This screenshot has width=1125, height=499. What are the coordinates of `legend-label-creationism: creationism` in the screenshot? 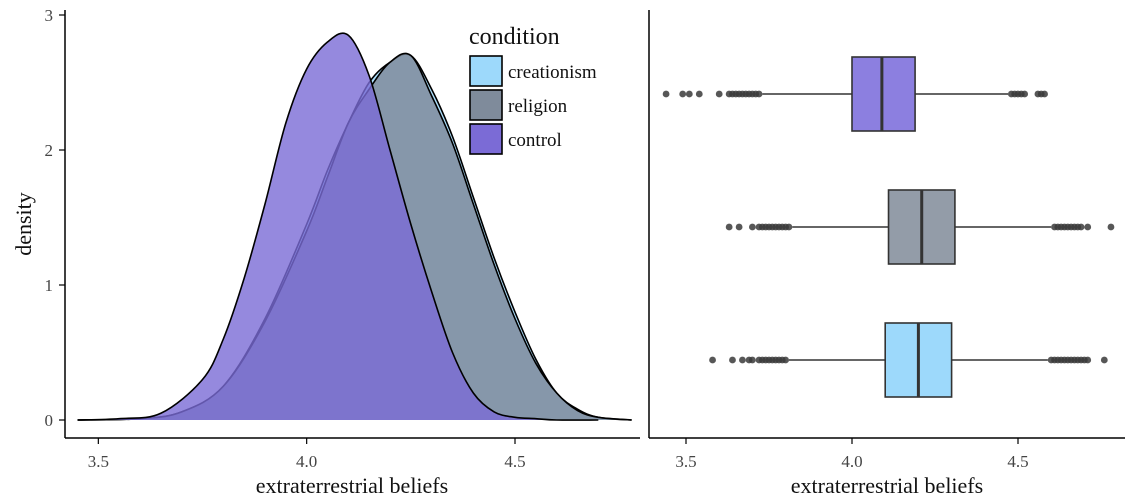 It's located at (552, 72).